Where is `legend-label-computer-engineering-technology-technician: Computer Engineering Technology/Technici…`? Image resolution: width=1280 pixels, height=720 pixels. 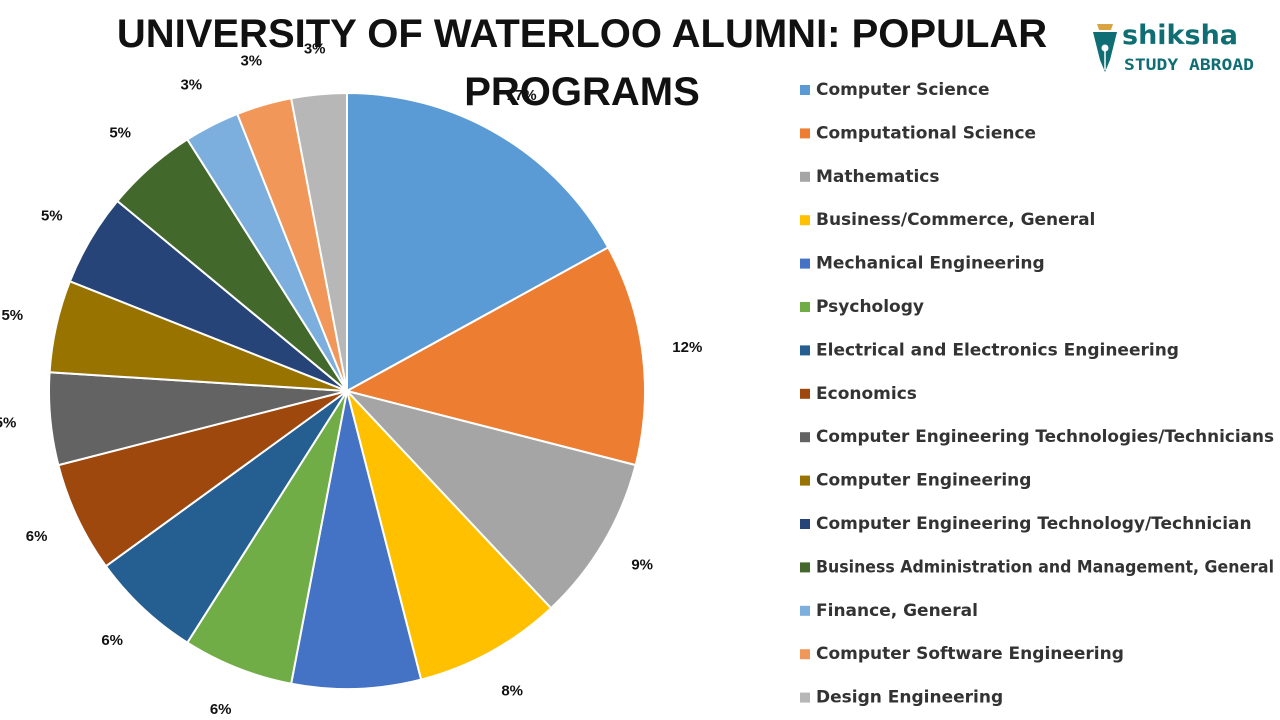
legend-label-computer-engineering-technology-technician: Computer Engineering Technology/Technici… is located at coordinates (1034, 524).